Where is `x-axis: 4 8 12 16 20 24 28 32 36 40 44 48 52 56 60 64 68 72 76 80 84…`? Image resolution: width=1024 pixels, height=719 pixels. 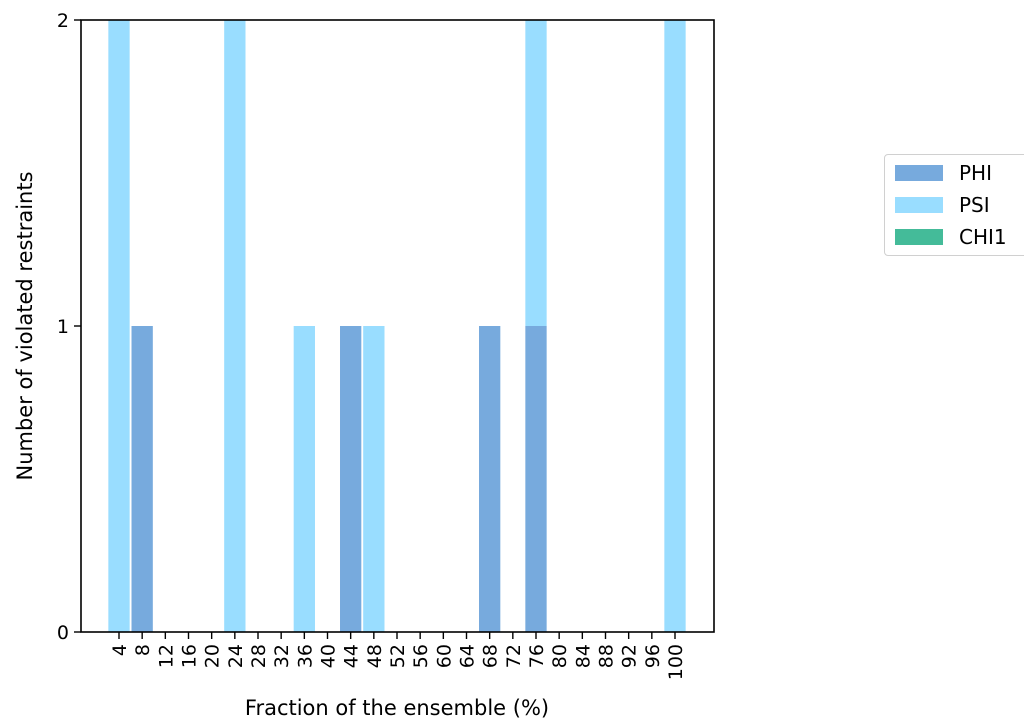 x-axis: 4 8 12 16 20 24 28 32 36 40 44 48 52 56 60 64 68 72 76 80 84… is located at coordinates (398, 656).